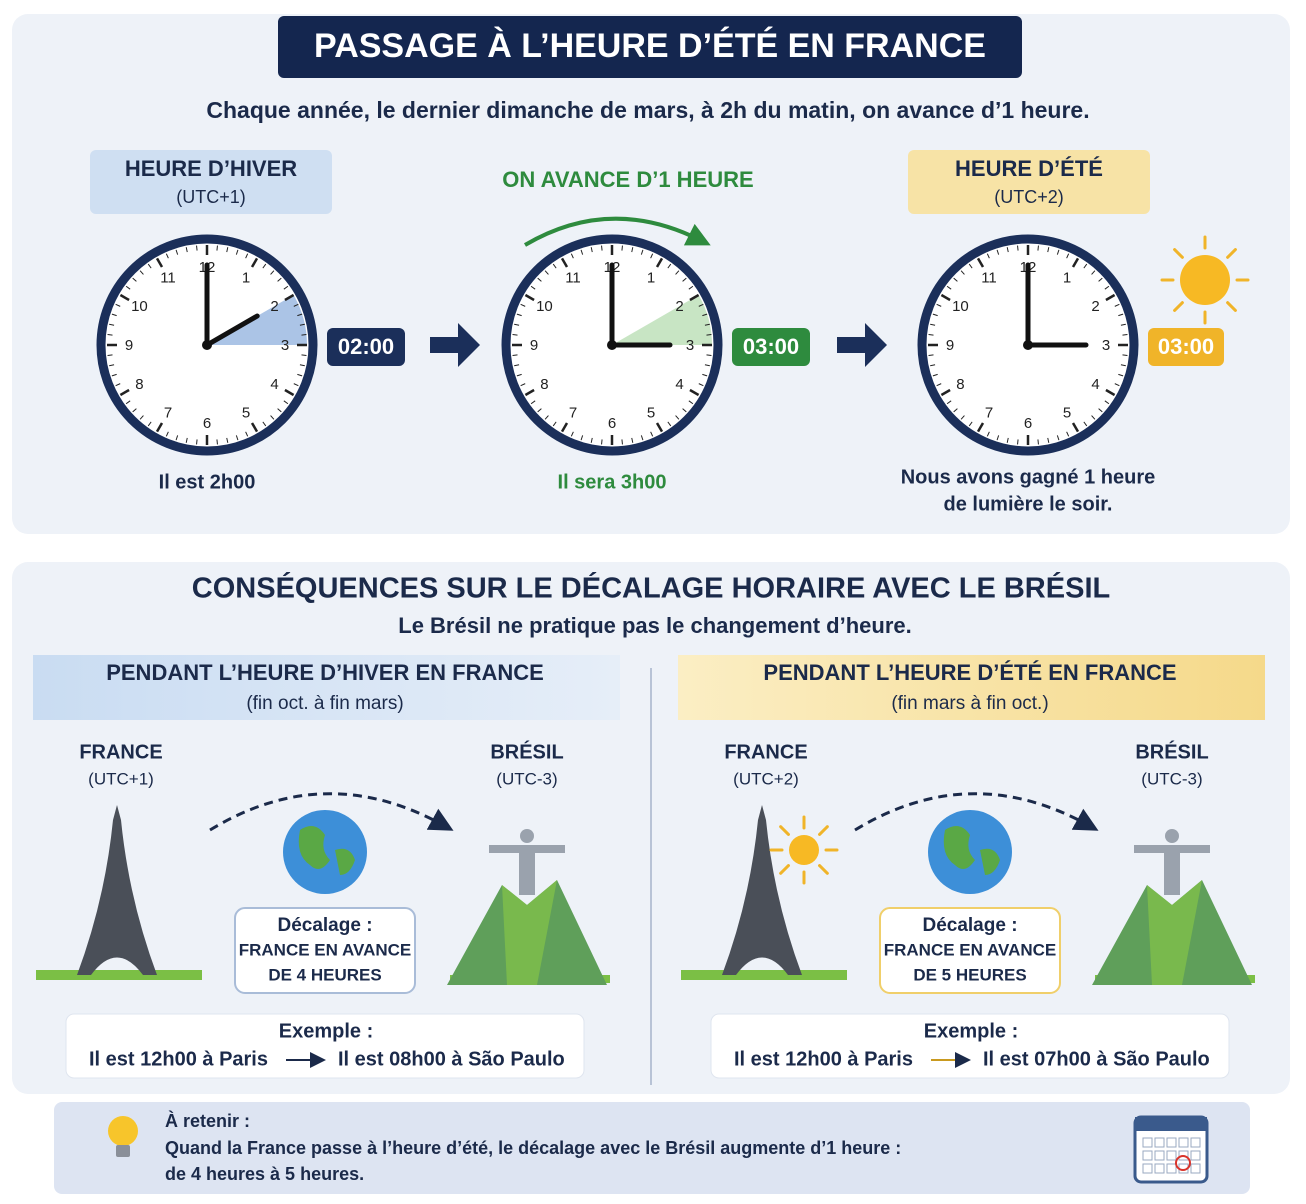 This screenshot has height=1204, width=1306. I want to click on panel-period: (fin oct. à fin mars), so click(324, 703).